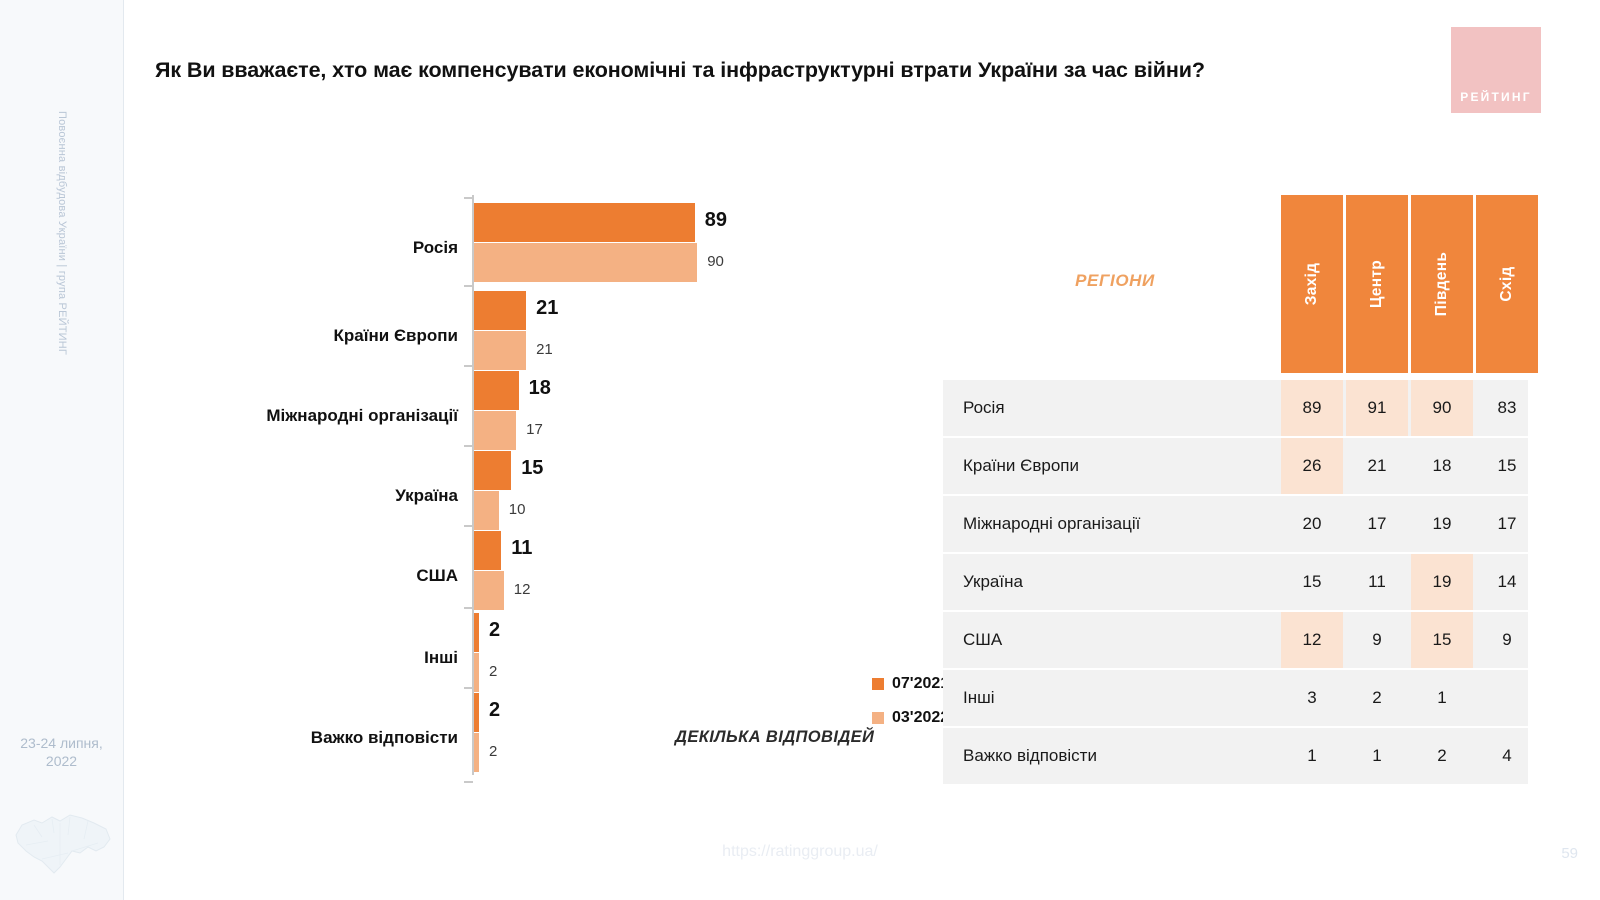  Describe the element at coordinates (984, 407) in the screenshot. I see `table-row-label: Росія` at that location.